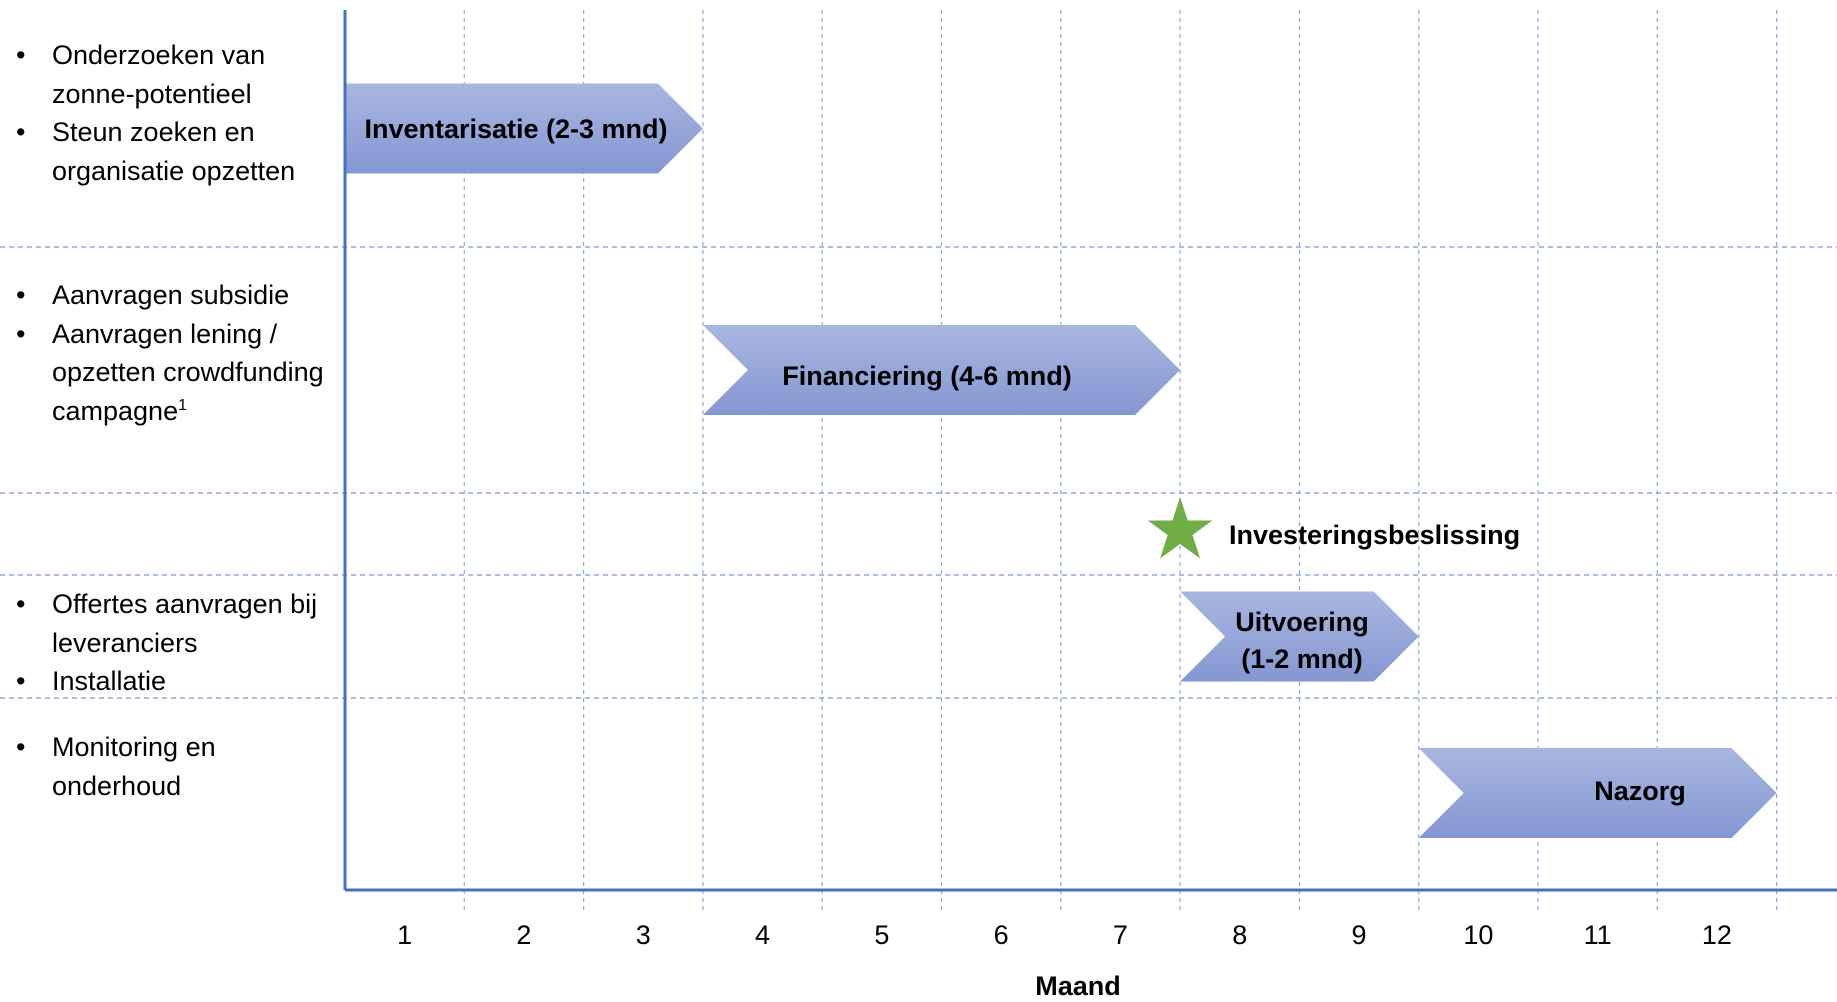 This screenshot has height=1002, width=1837. What do you see at coordinates (1478, 935) in the screenshot?
I see `x-tick-label: 10` at bounding box center [1478, 935].